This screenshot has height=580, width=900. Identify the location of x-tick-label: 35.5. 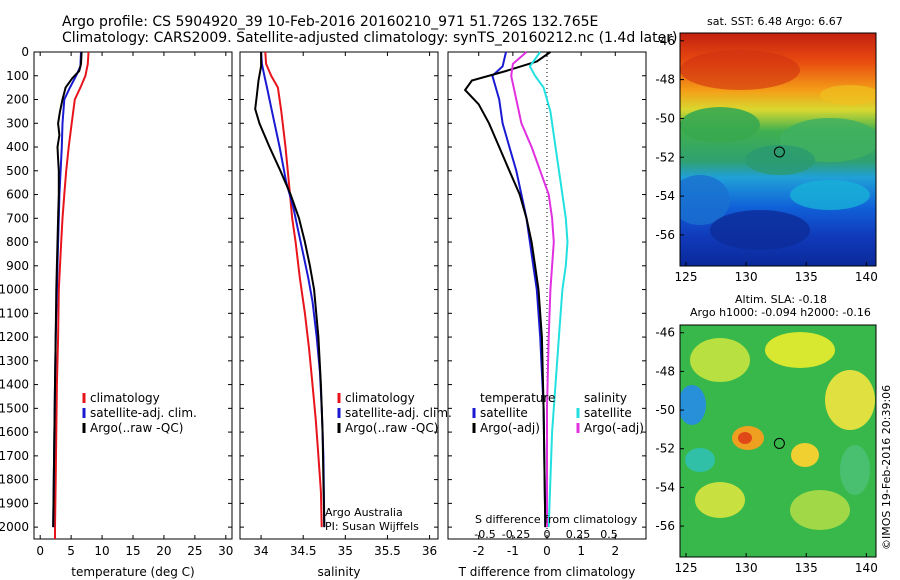
(387, 551).